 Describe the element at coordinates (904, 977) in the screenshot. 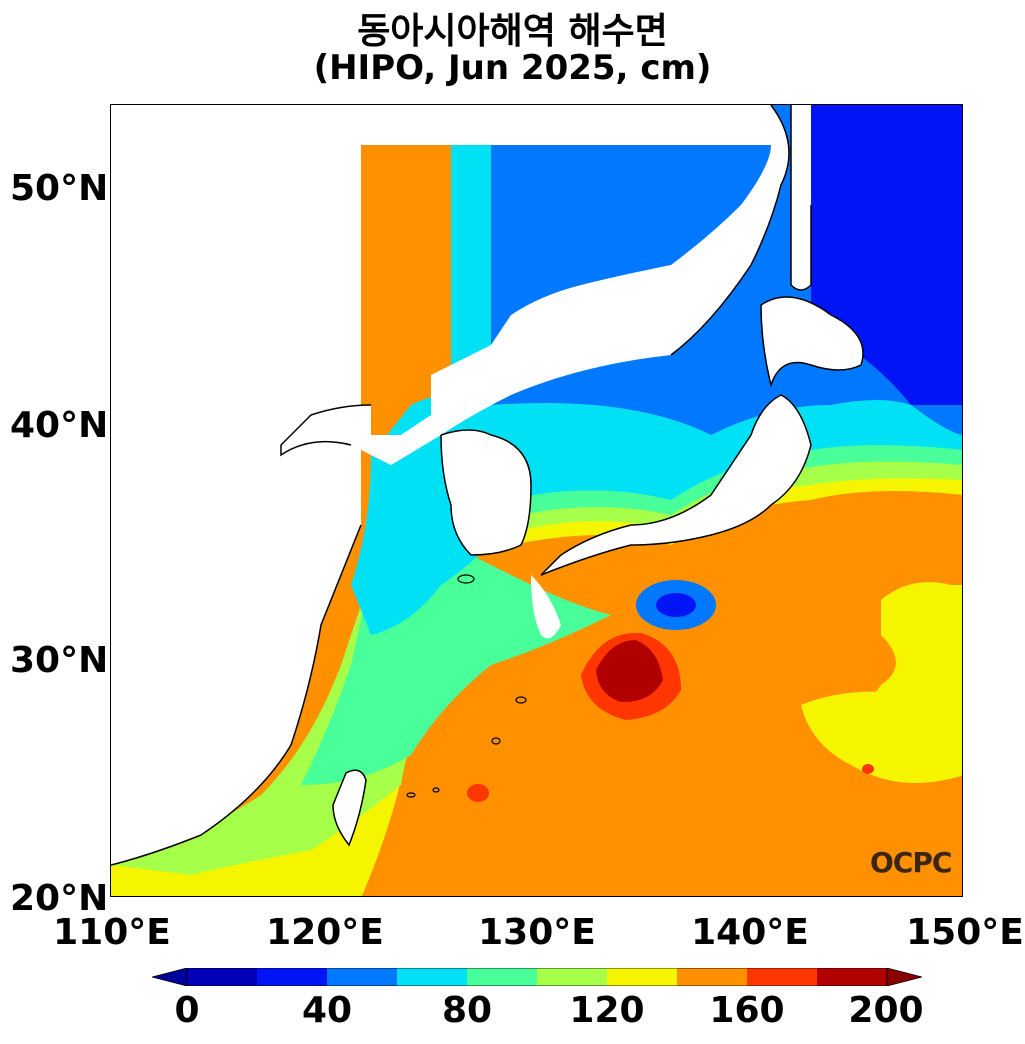

I see `colorbar-over-arrow` at that location.